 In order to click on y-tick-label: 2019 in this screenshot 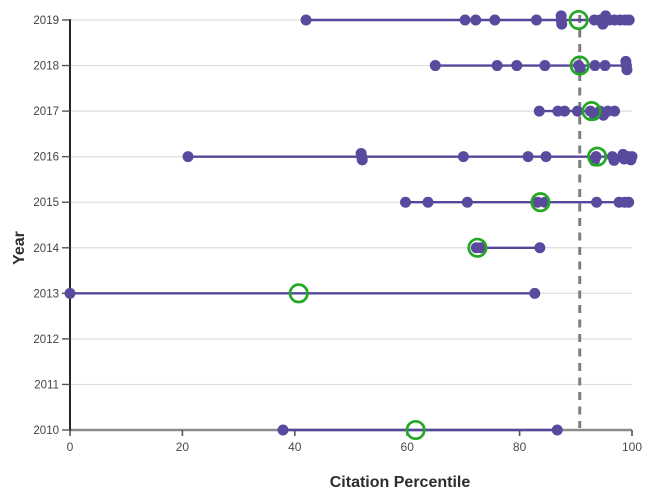, I will do `click(46, 21)`.